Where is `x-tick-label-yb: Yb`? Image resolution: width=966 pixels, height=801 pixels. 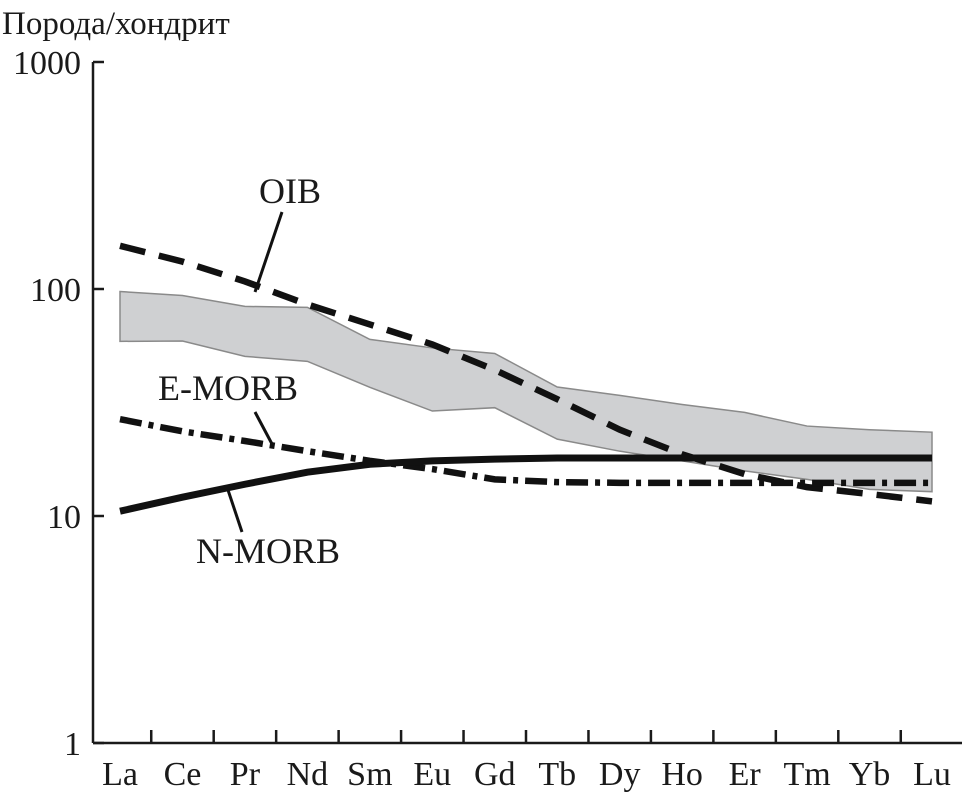 x-tick-label-yb: Yb is located at coordinates (870, 774).